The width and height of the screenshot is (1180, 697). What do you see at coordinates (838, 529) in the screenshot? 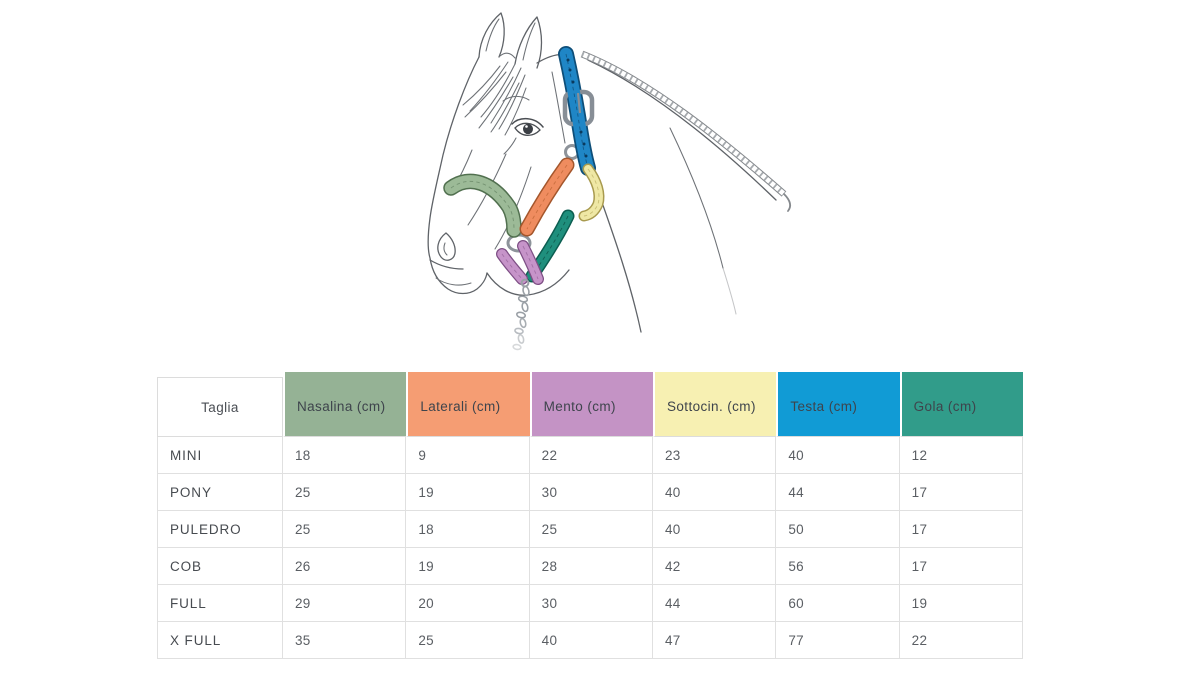
I see `value-cell: 50` at bounding box center [838, 529].